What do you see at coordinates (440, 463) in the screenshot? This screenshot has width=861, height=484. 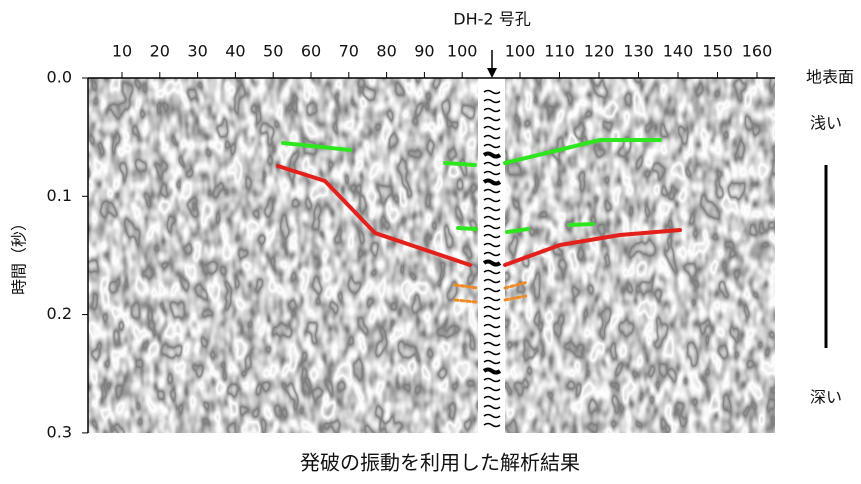 I see `caption: 発破の振動を利用した解析結果` at bounding box center [440, 463].